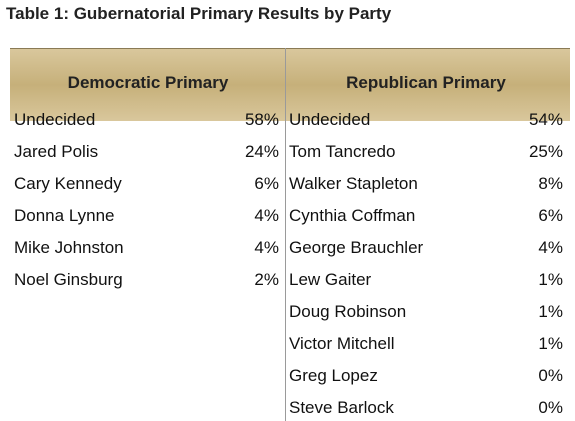  What do you see at coordinates (352, 215) in the screenshot?
I see `candidate-name: Cynthia Coffman` at bounding box center [352, 215].